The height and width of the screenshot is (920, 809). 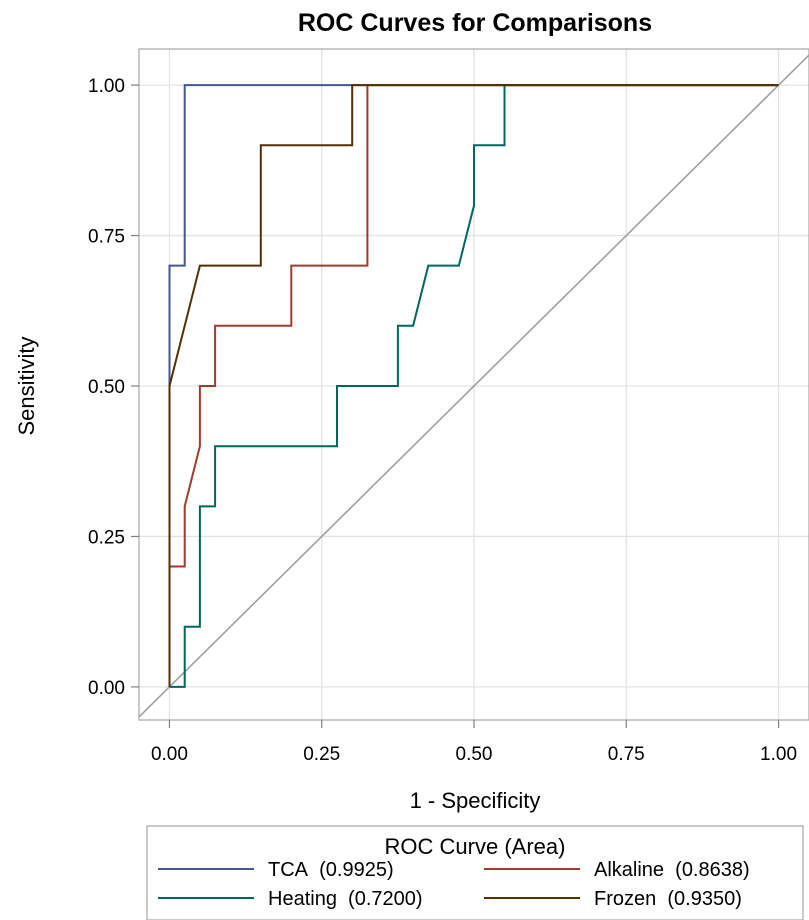 I want to click on legend-label-alkaline: Alkaline (0.8638), so click(x=672, y=870).